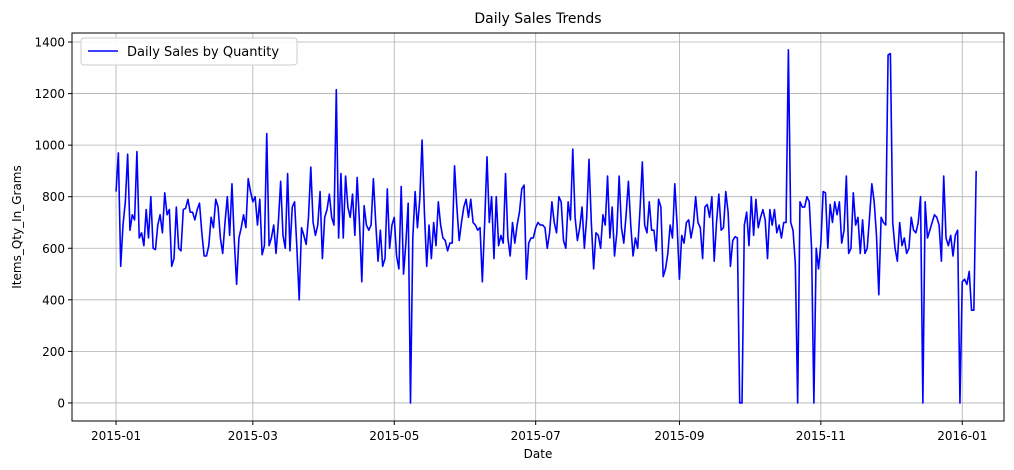 This screenshot has width=1014, height=470. I want to click on x-axis-label: Date, so click(538, 454).